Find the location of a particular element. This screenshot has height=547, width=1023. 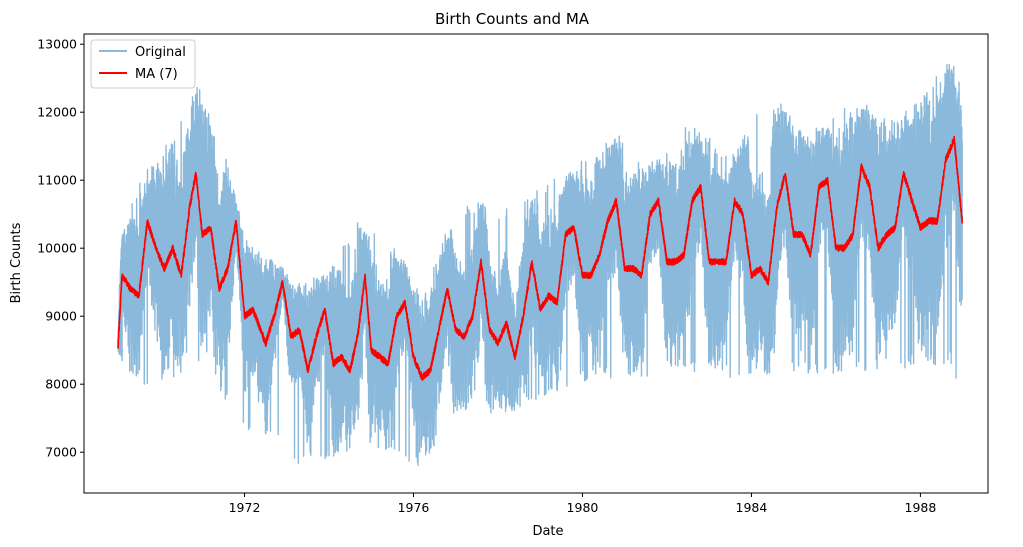

x-axis: 1972 1976 1980 1984 1988 is located at coordinates (583, 504).